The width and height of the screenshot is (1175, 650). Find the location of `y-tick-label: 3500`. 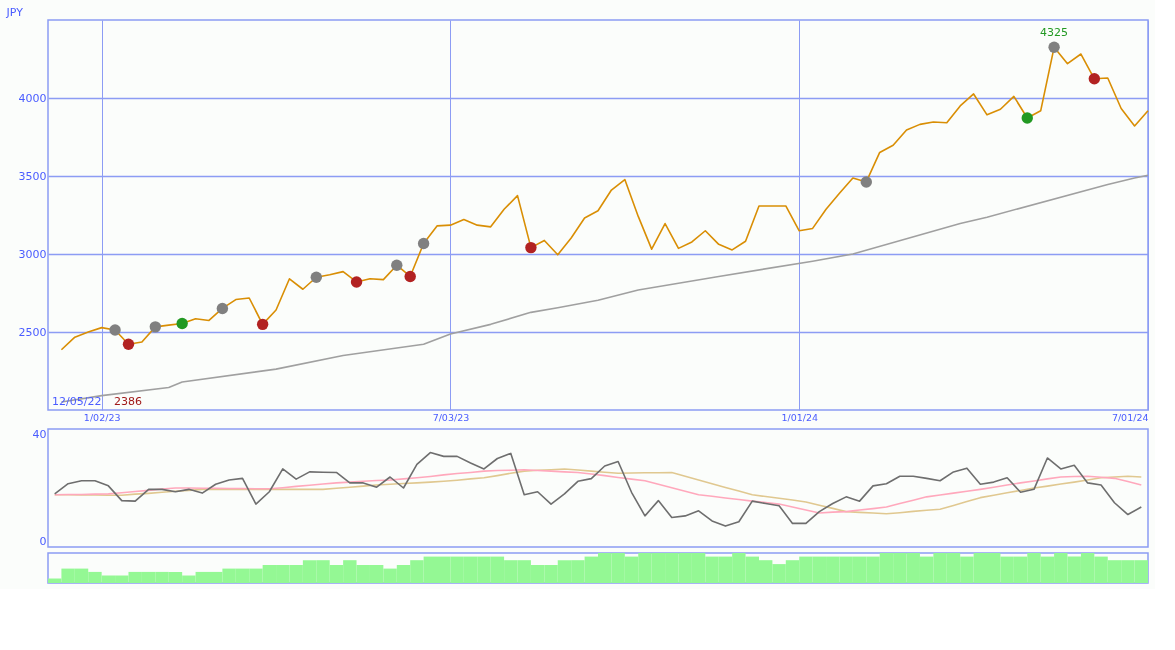

y-tick-label: 3500 is located at coordinates (32, 176).